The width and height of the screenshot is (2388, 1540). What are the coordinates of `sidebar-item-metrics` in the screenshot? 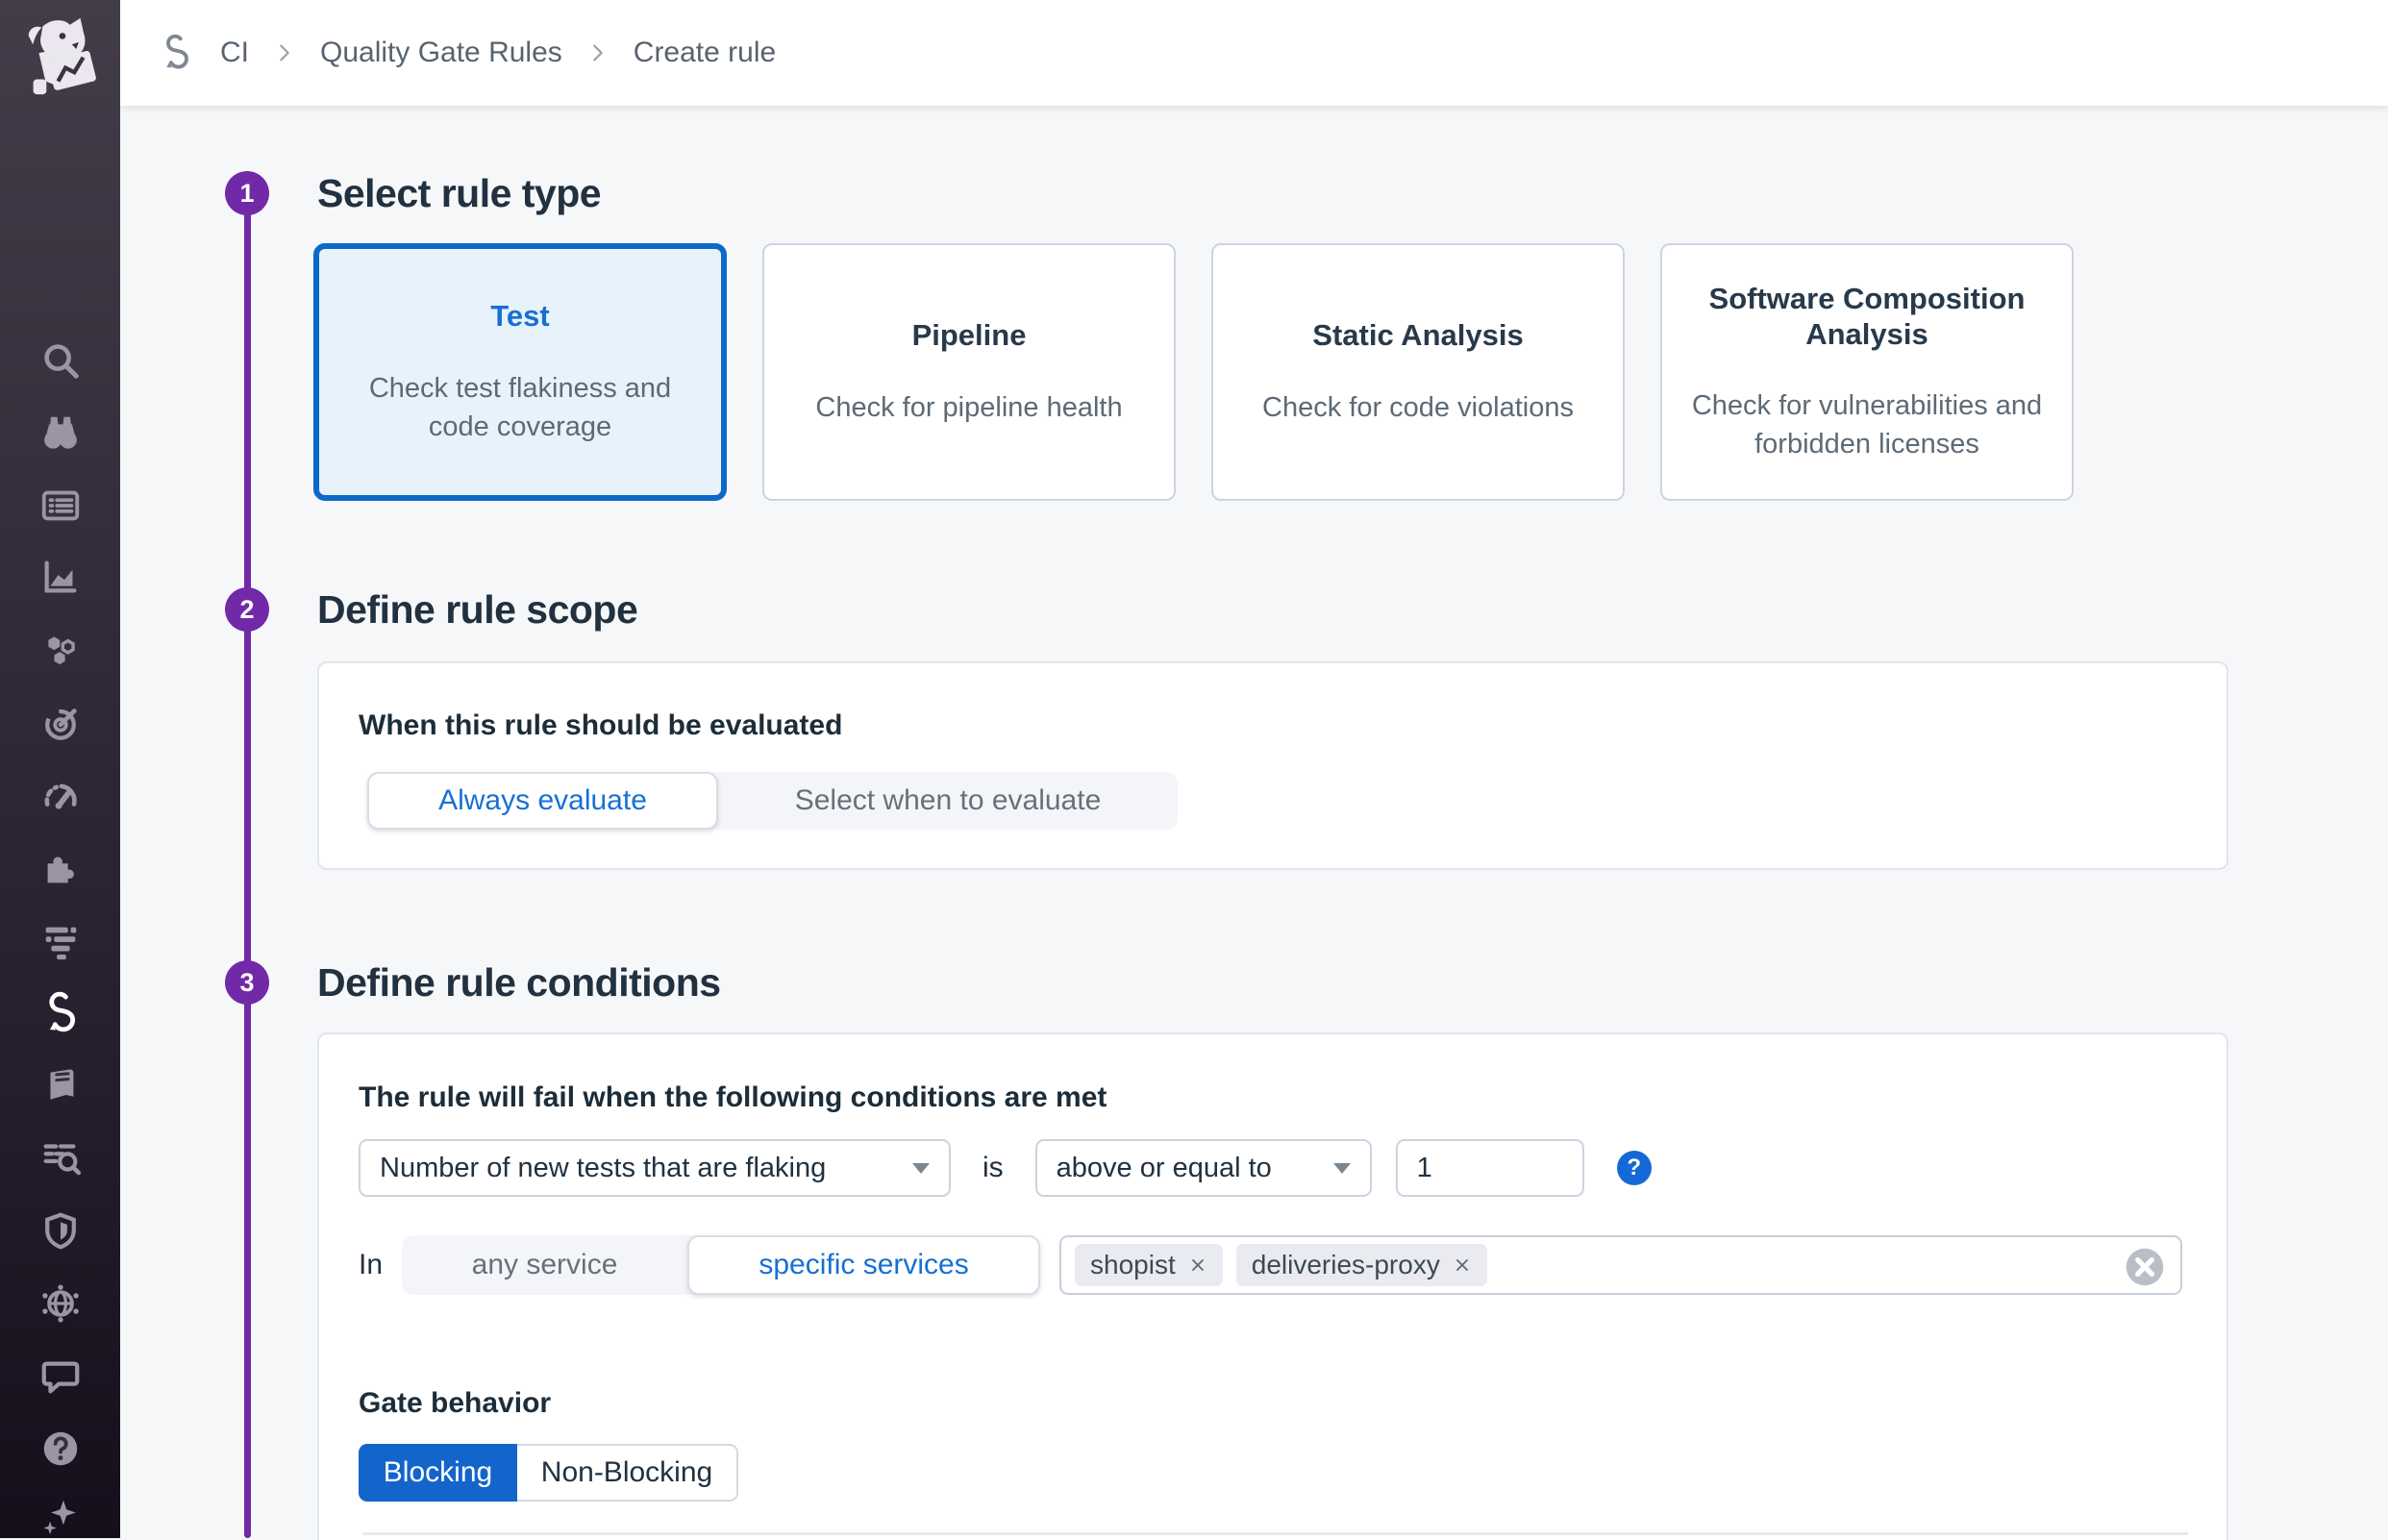 It's located at (60, 578).